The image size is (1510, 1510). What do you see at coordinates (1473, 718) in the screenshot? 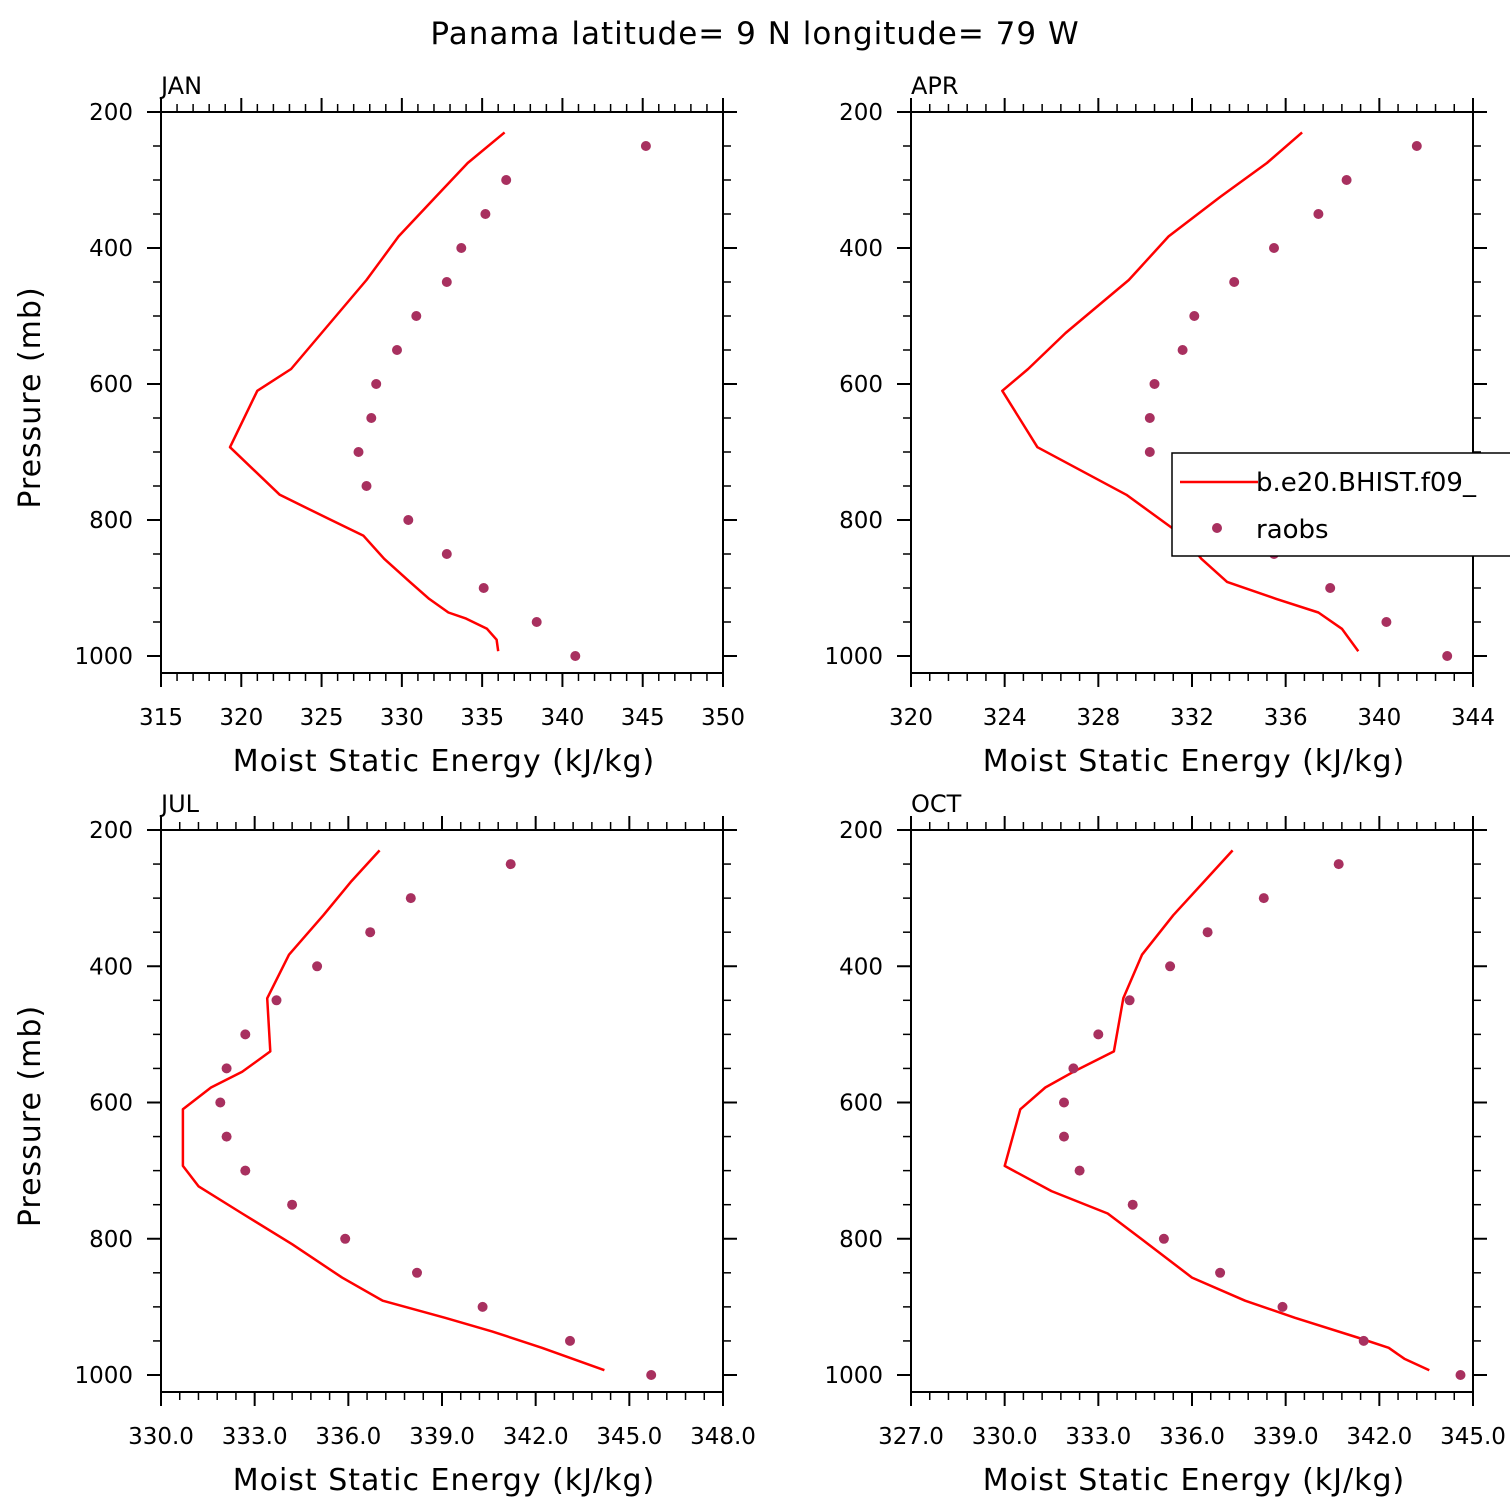
I see `x-tick-label: 344` at bounding box center [1473, 718].